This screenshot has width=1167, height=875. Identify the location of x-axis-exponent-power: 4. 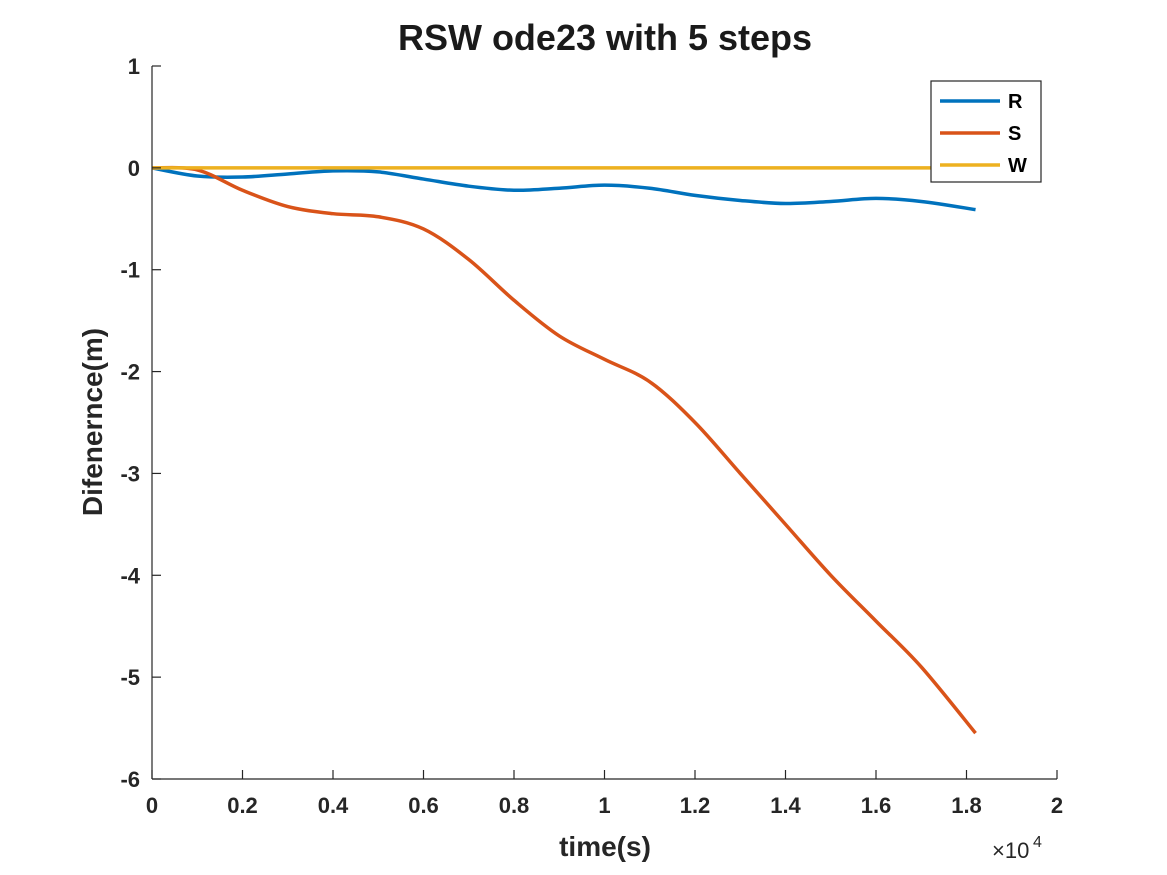
(1037, 842).